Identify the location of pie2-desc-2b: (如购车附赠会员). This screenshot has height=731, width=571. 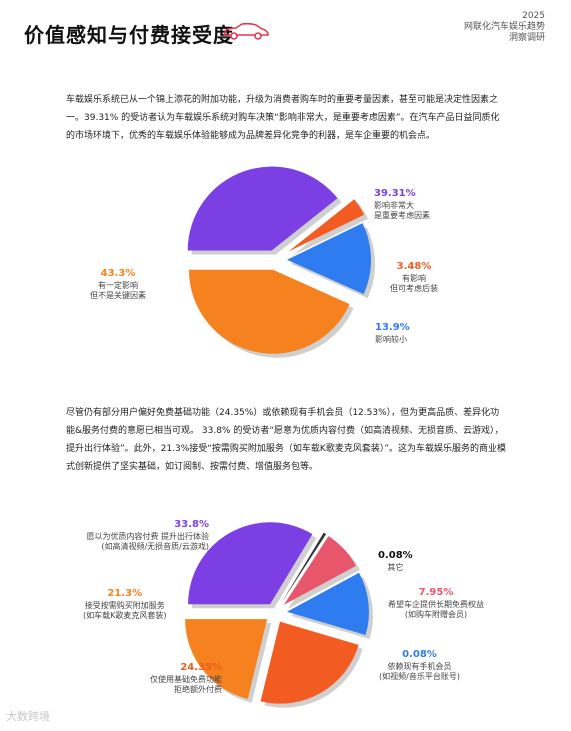
(436, 614).